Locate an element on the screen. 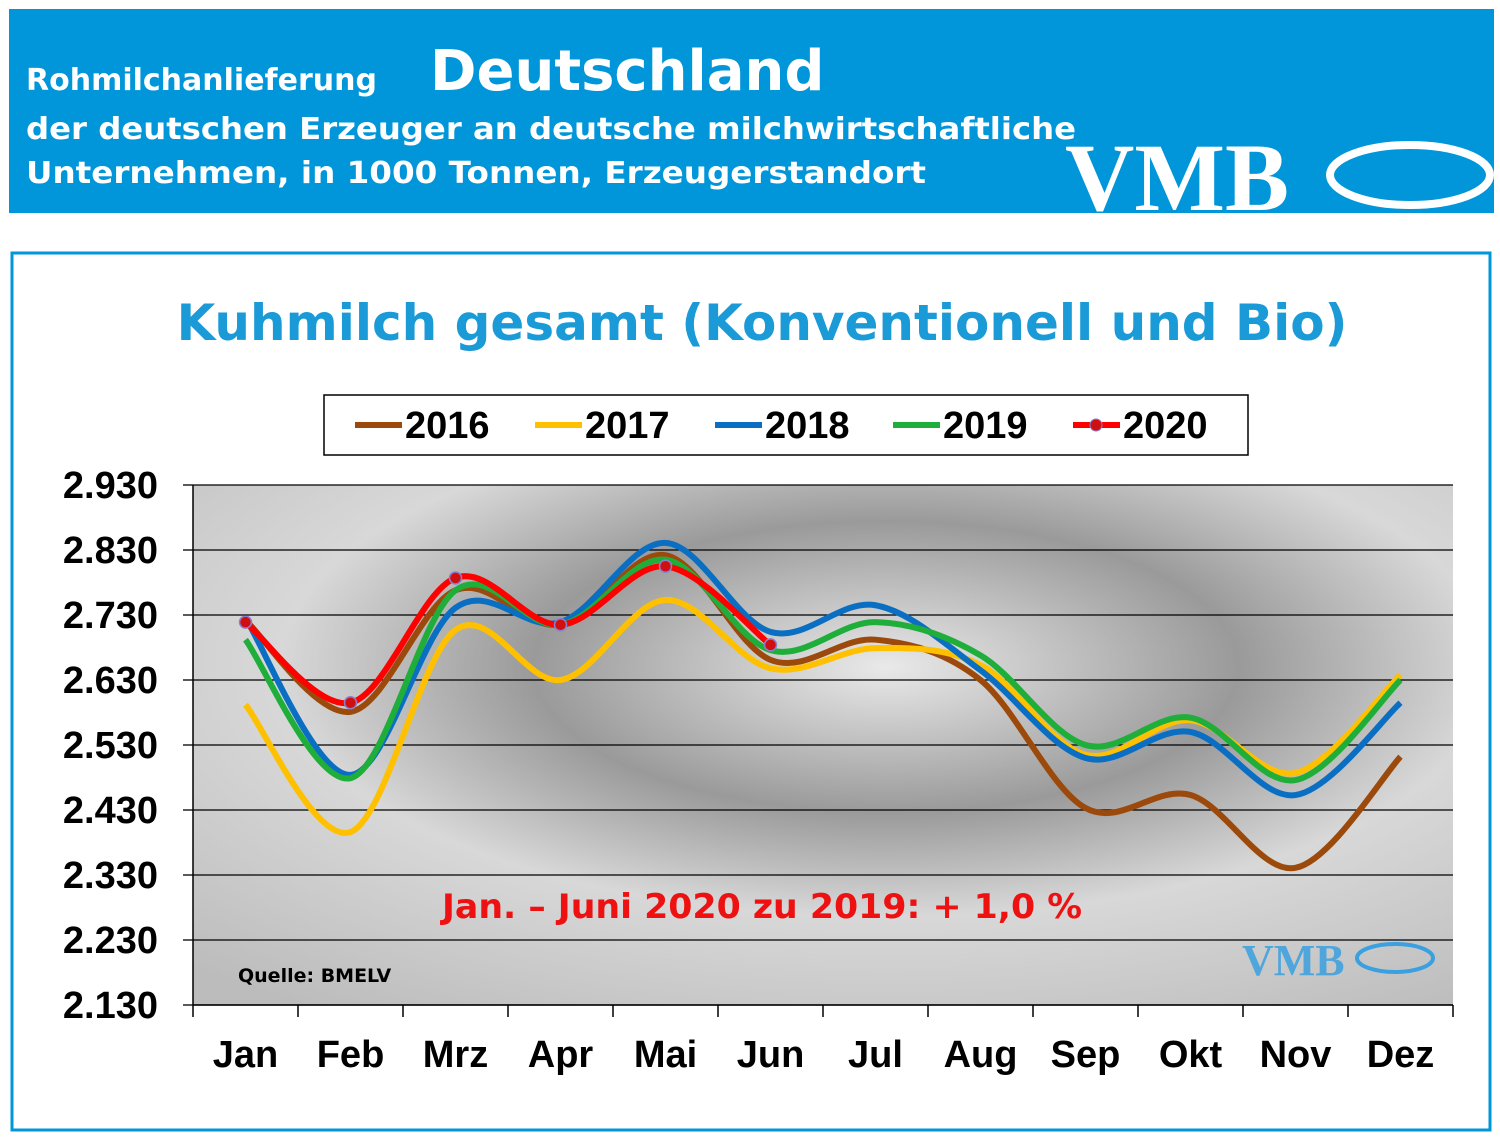 The width and height of the screenshot is (1500, 1144). source: Quelle: BMELV is located at coordinates (315, 976).